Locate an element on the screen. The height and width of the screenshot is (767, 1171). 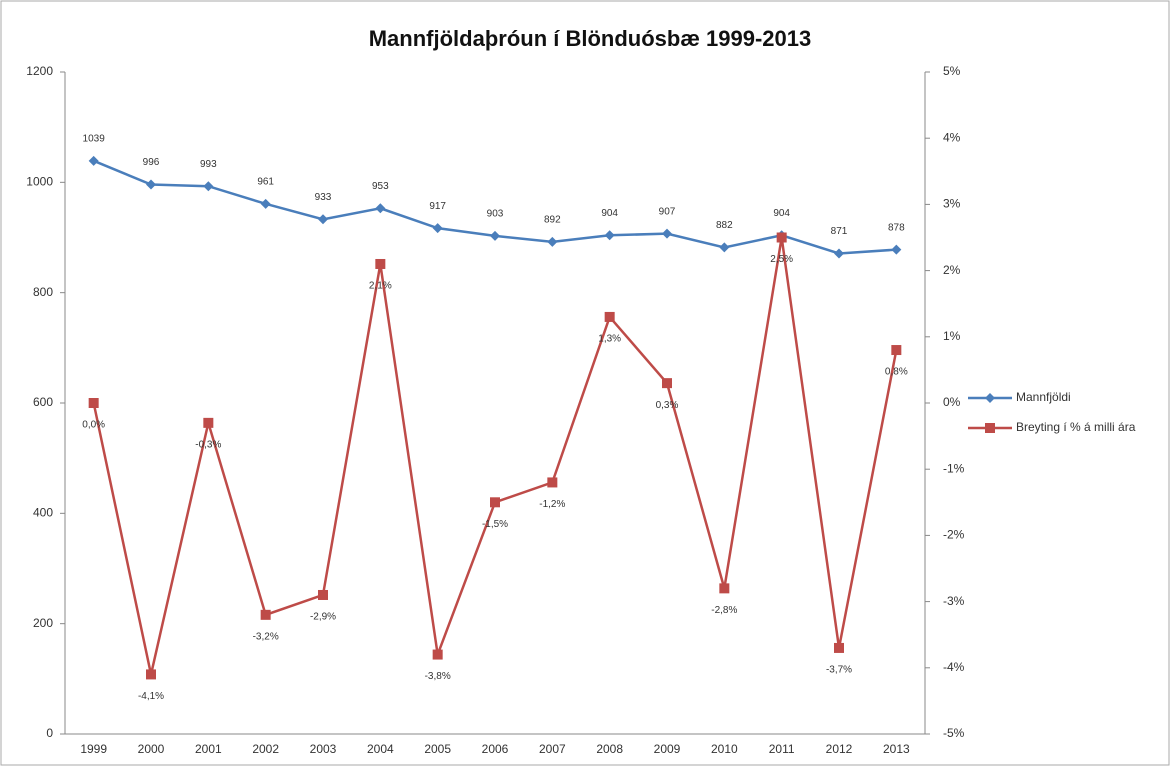
data-label: -3,7% is located at coordinates (839, 670).